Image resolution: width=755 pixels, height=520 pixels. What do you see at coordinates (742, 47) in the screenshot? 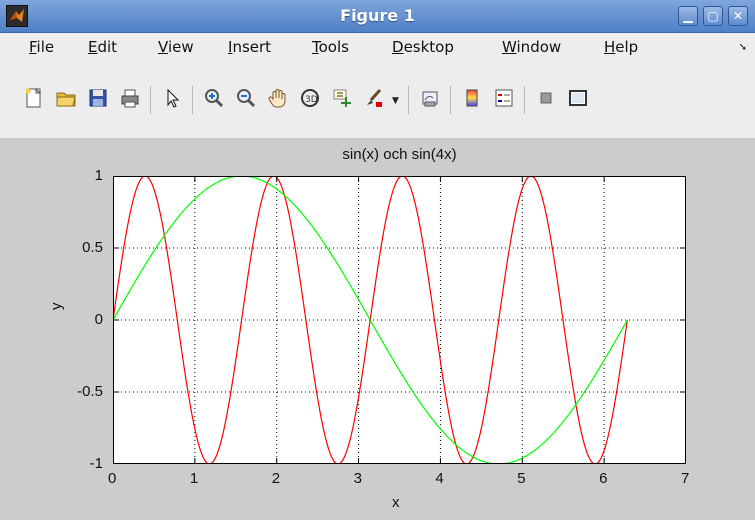
I see `menu-overflow-icon: ➘` at bounding box center [742, 47].